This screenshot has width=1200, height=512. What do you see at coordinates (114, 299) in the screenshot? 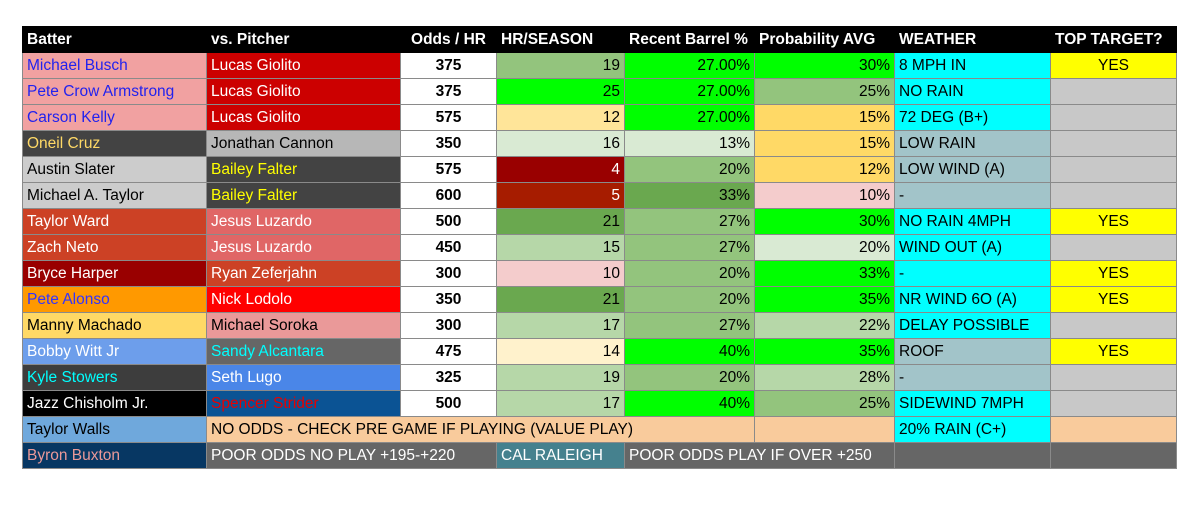
I see `batter-cell: Pete Alonso` at bounding box center [114, 299].